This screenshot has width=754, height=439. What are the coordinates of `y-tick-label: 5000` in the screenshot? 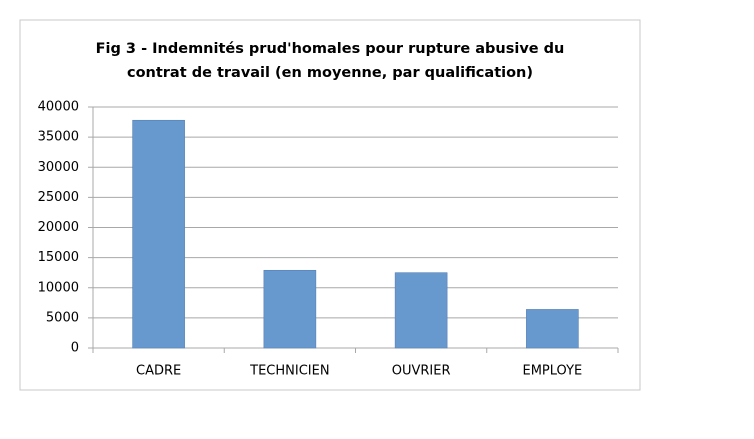 It's located at (62, 317).